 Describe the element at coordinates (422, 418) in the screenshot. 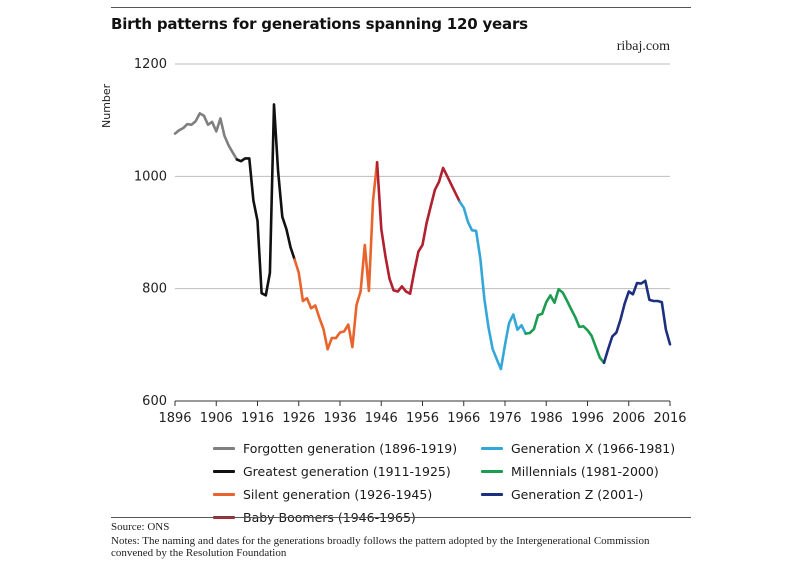

I see `x-tick-label: 1956` at that location.